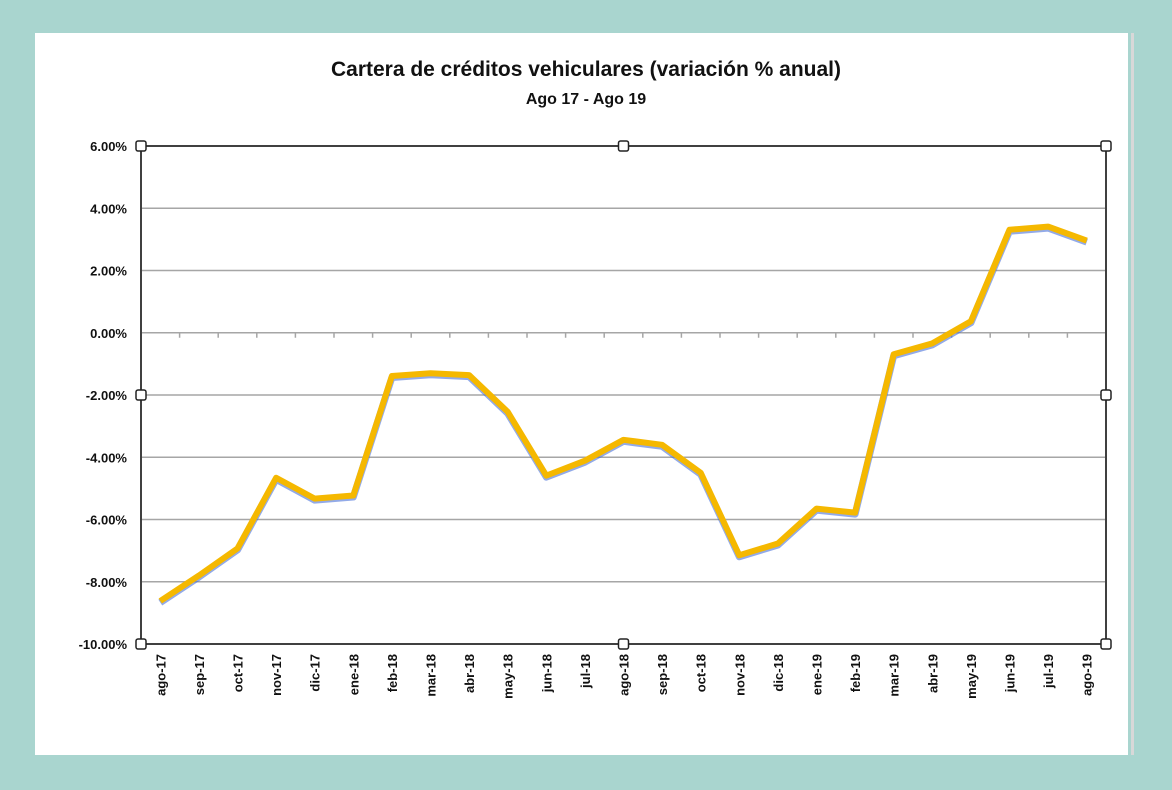 Image resolution: width=1172 pixels, height=790 pixels. I want to click on window-divider, so click(1132, 394).